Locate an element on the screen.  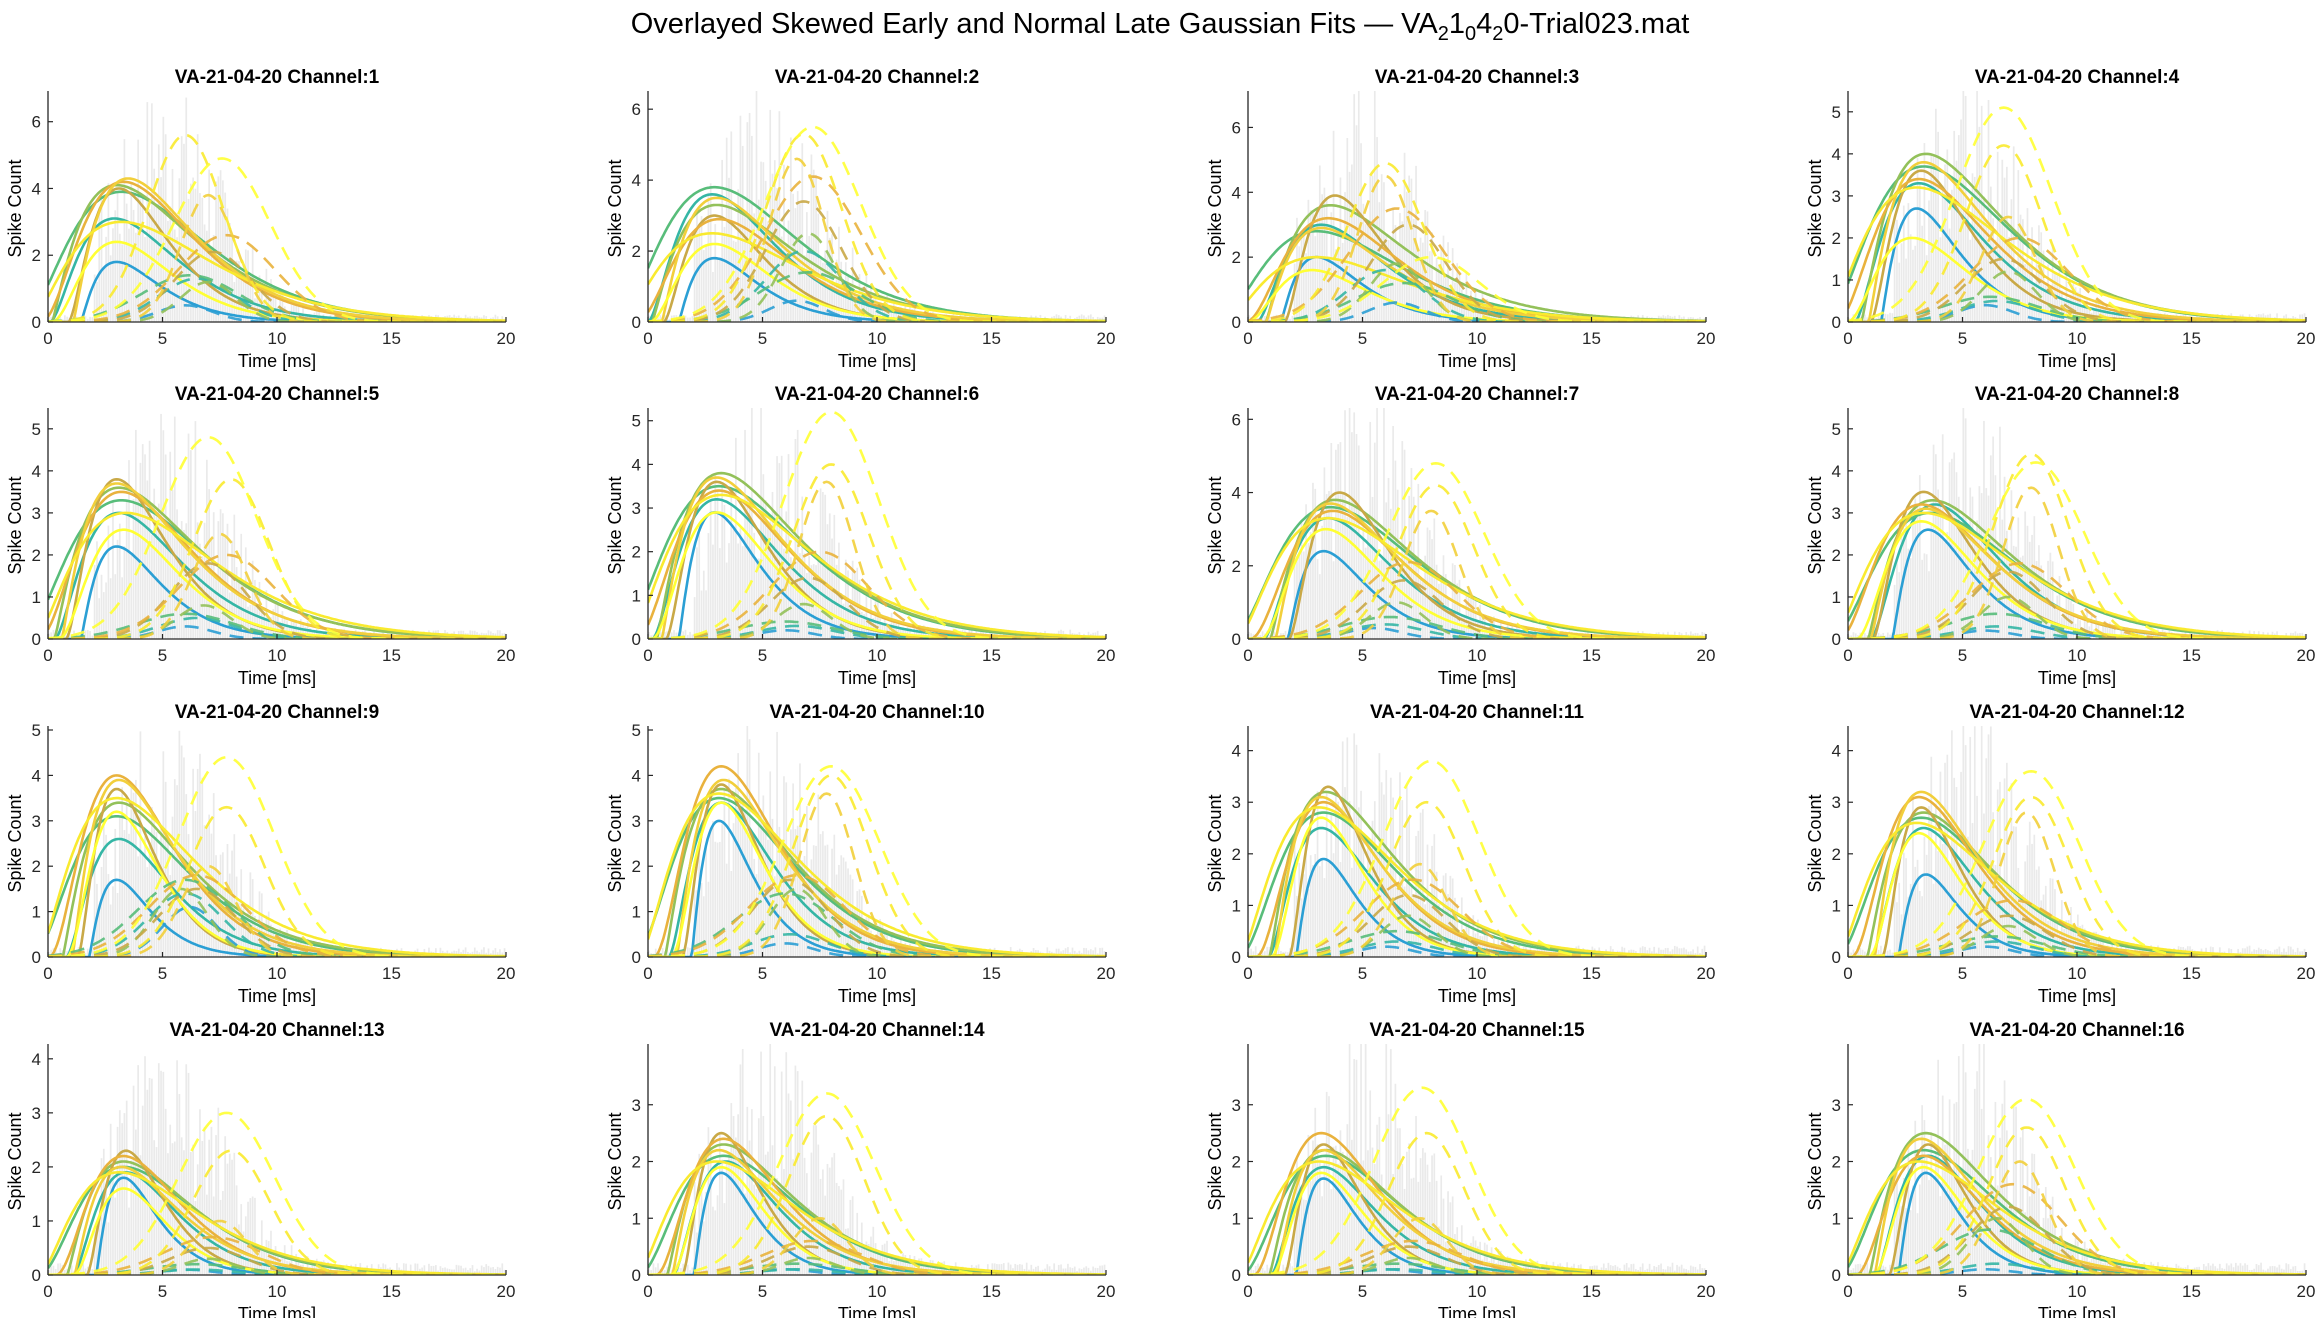
figure-title-suffix: 210420-Trial023.mat is located at coordinates (1564, 26).